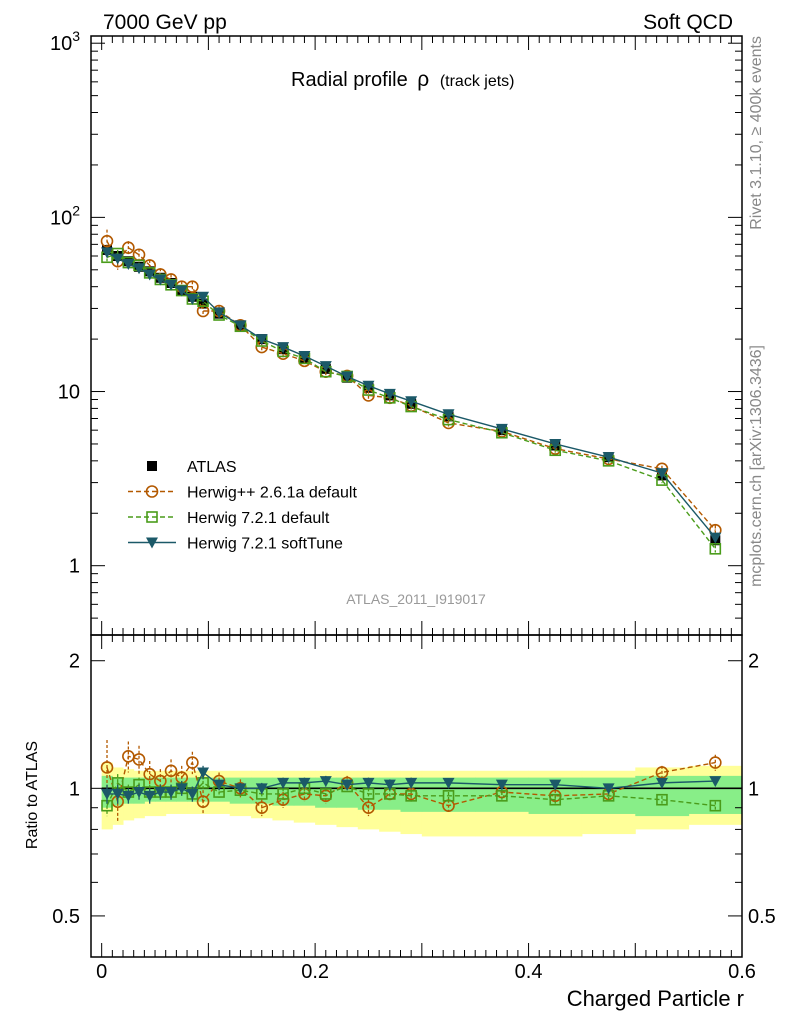 The width and height of the screenshot is (786, 1024). What do you see at coordinates (265, 544) in the screenshot?
I see `legend-label: Herwig 7.2.1 softTune` at bounding box center [265, 544].